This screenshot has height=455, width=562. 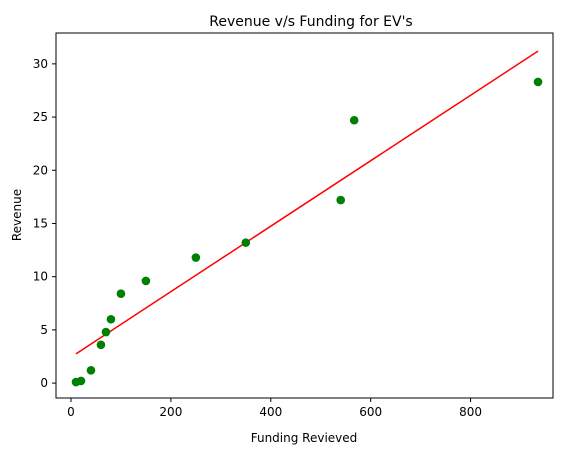 I want to click on x-tick-label: 400, so click(x=270, y=412).